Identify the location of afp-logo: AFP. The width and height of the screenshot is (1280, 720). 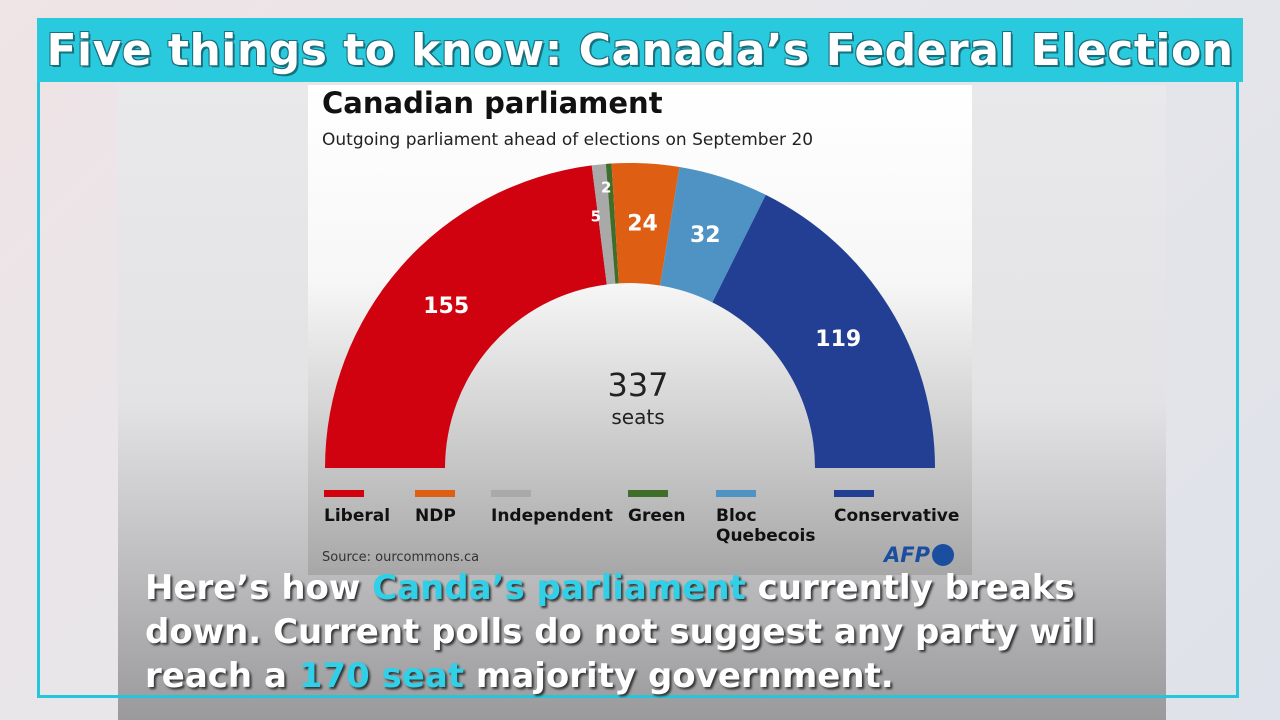
(919, 555).